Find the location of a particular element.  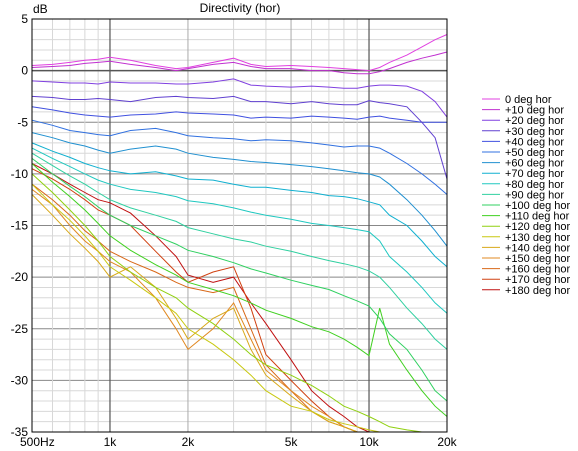

legend-label: +100 deg hor is located at coordinates (537, 206).